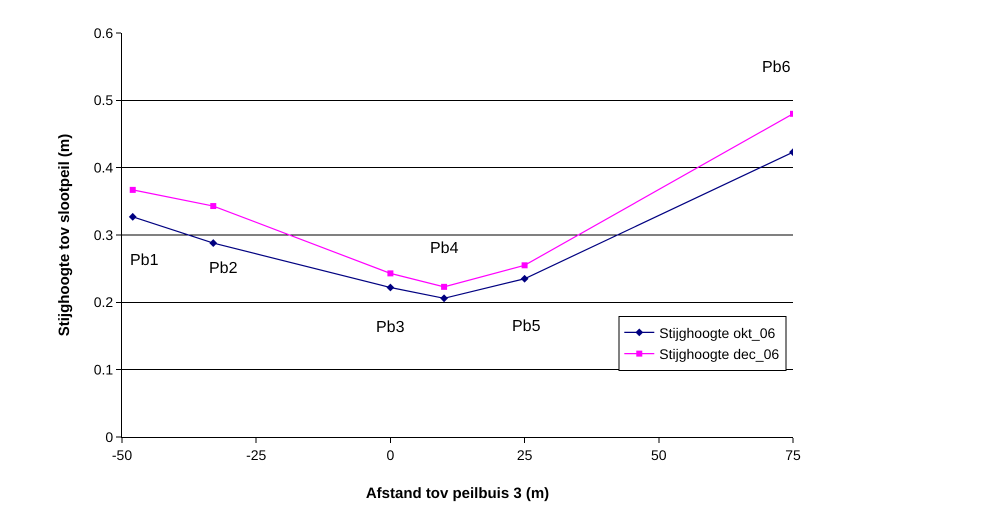 The width and height of the screenshot is (981, 518). Describe the element at coordinates (390, 454) in the screenshot. I see `x-tick-label: 0` at that location.